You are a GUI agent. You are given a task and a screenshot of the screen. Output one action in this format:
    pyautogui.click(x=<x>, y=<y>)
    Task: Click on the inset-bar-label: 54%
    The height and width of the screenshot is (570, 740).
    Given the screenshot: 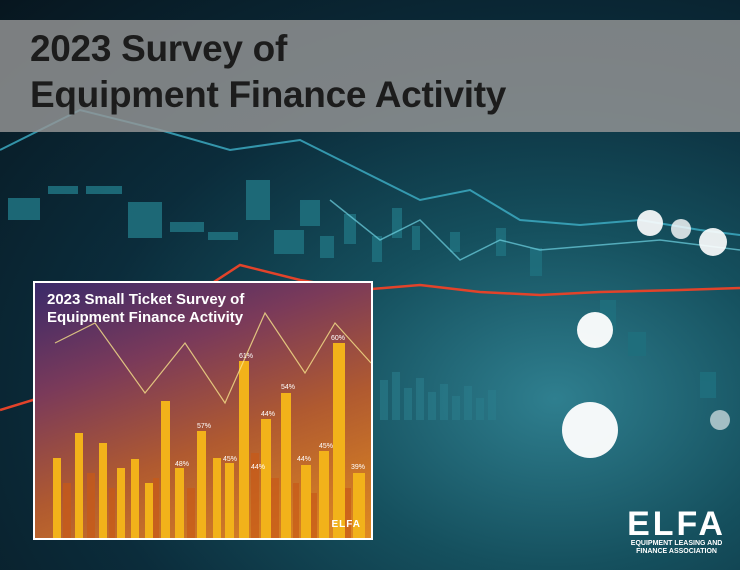 What is the action you would take?
    pyautogui.click(x=288, y=387)
    